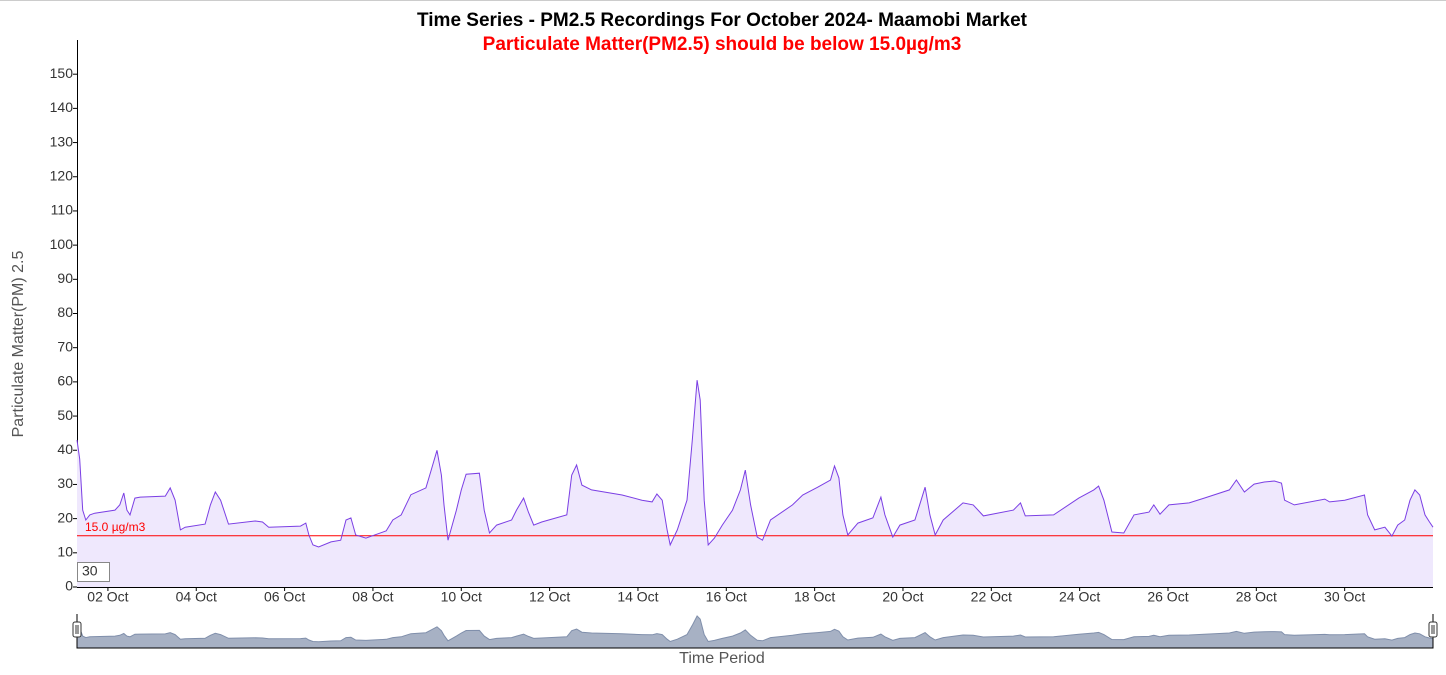  Describe the element at coordinates (65, 381) in the screenshot. I see `y-tick-label: 60` at that location.